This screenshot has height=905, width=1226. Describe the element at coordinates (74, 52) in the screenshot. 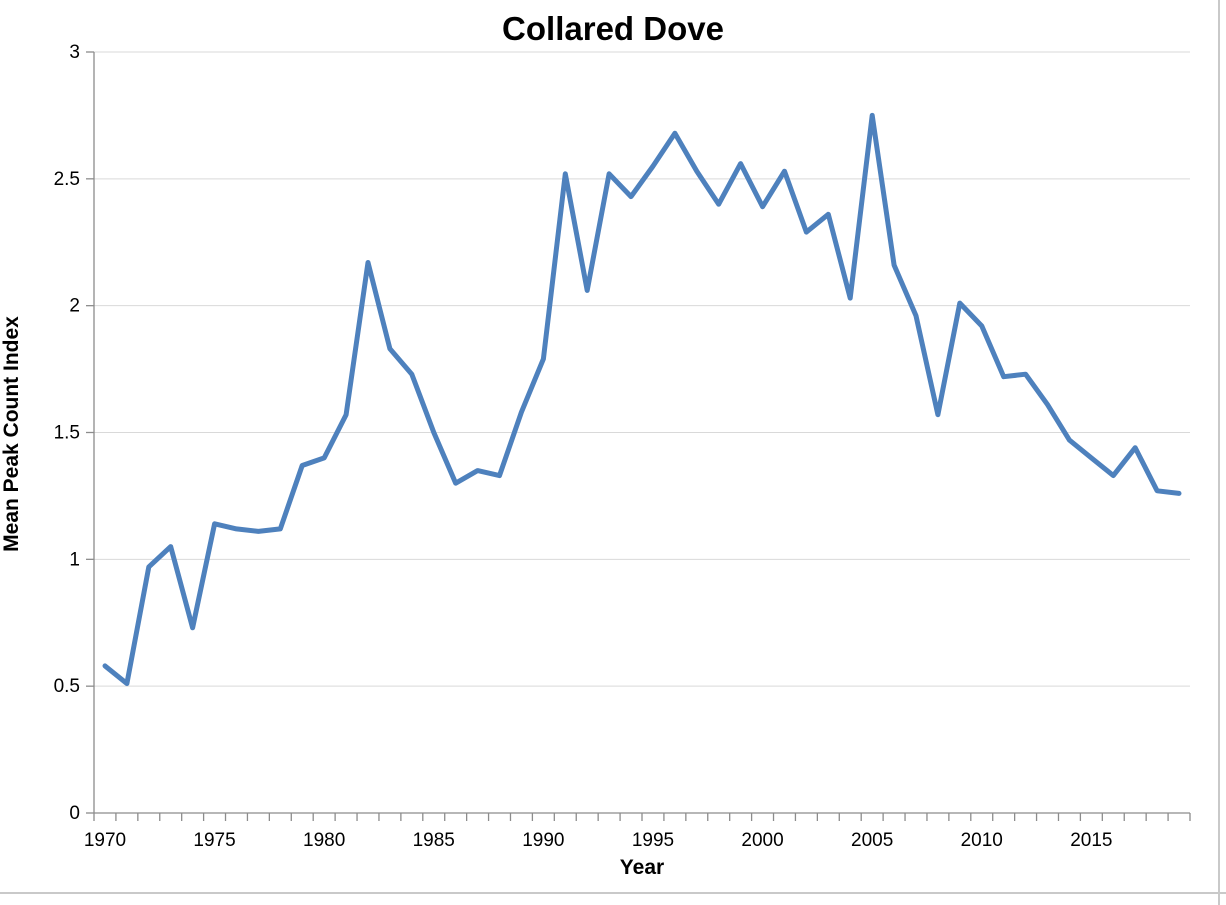

I see `y-tick-label: 3` at that location.